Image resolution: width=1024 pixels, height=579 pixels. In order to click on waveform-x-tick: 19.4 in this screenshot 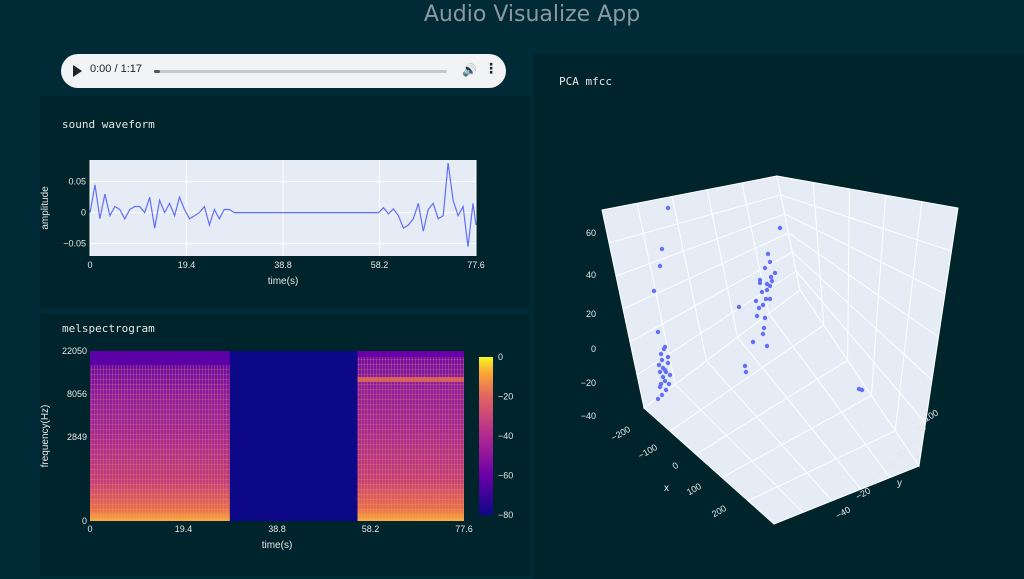, I will do `click(187, 265)`.